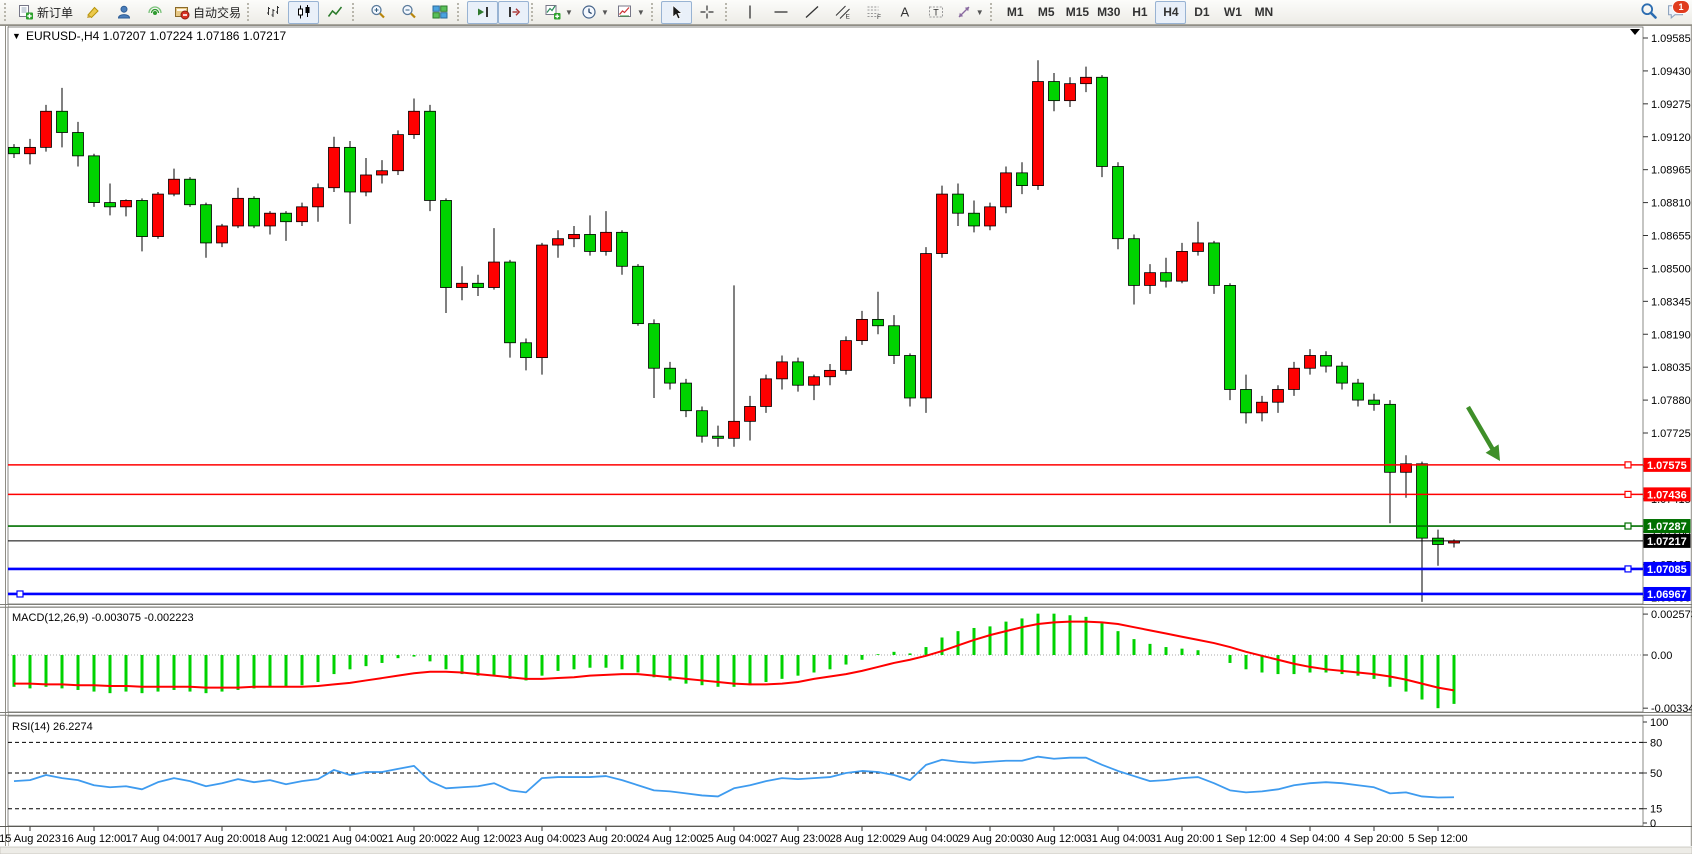  What do you see at coordinates (676, 12) in the screenshot?
I see `cursor-button` at bounding box center [676, 12].